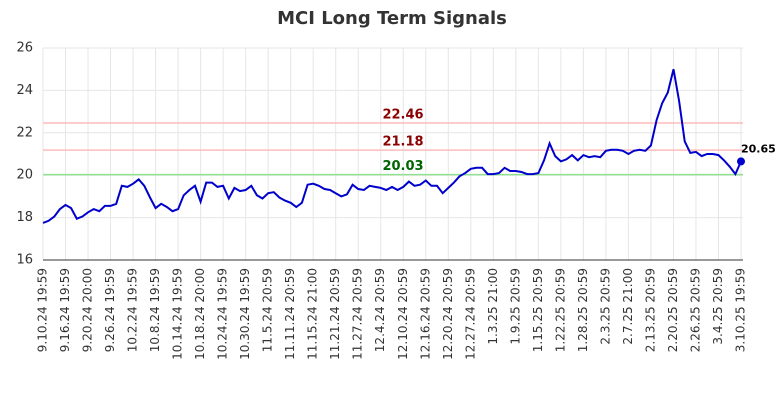 The image size is (784, 400). Describe the element at coordinates (583, 310) in the screenshot. I see `x-tick-label: 1.28.25 20:59` at that location.